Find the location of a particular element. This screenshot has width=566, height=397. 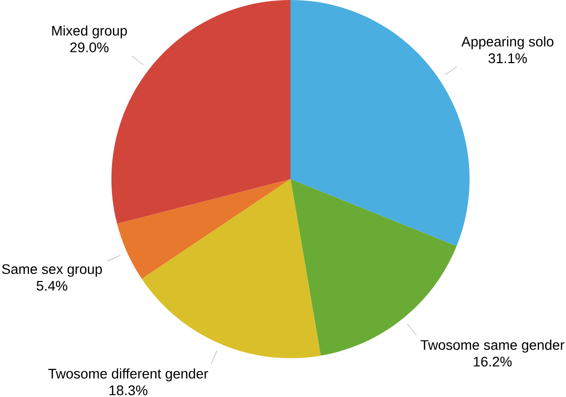

data-label: 29.0% is located at coordinates (89, 47).